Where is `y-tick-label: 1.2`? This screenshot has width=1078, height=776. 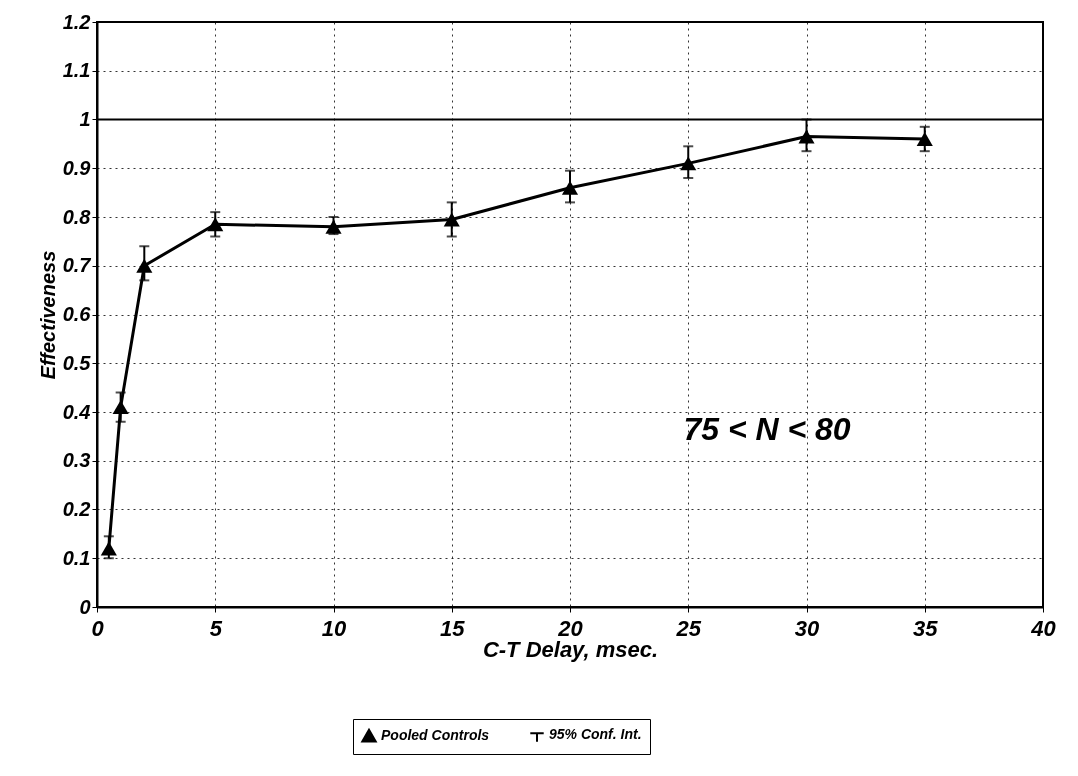 y-tick-label: 1.2 is located at coordinates (76, 21).